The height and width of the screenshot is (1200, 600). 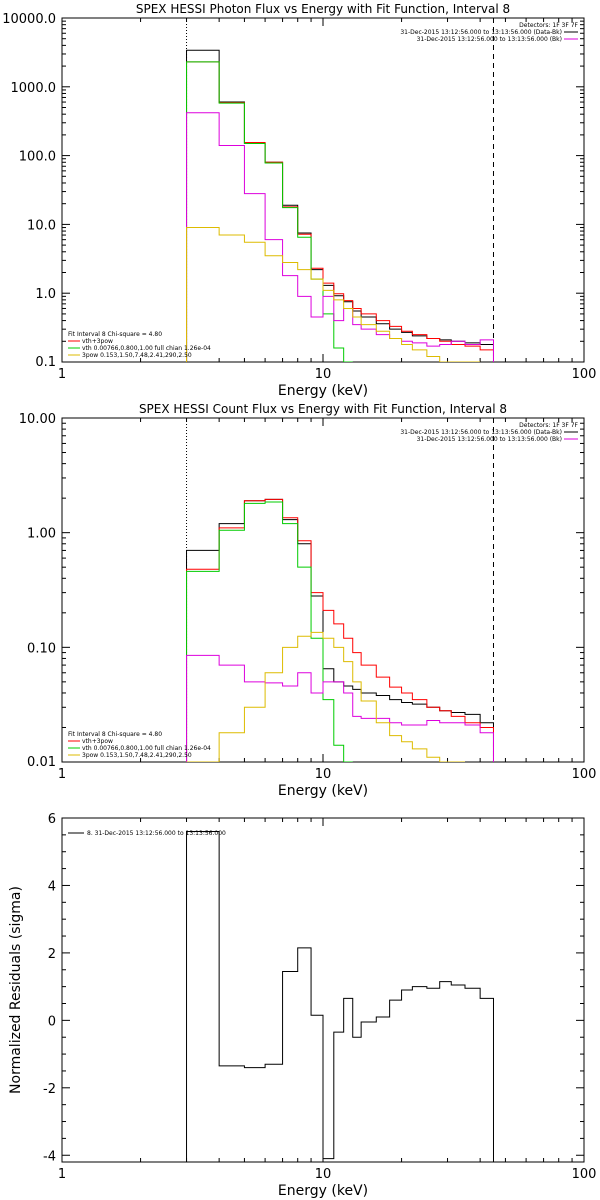 What do you see at coordinates (52, 1021) in the screenshot?
I see `y-tick-label: 0` at bounding box center [52, 1021].